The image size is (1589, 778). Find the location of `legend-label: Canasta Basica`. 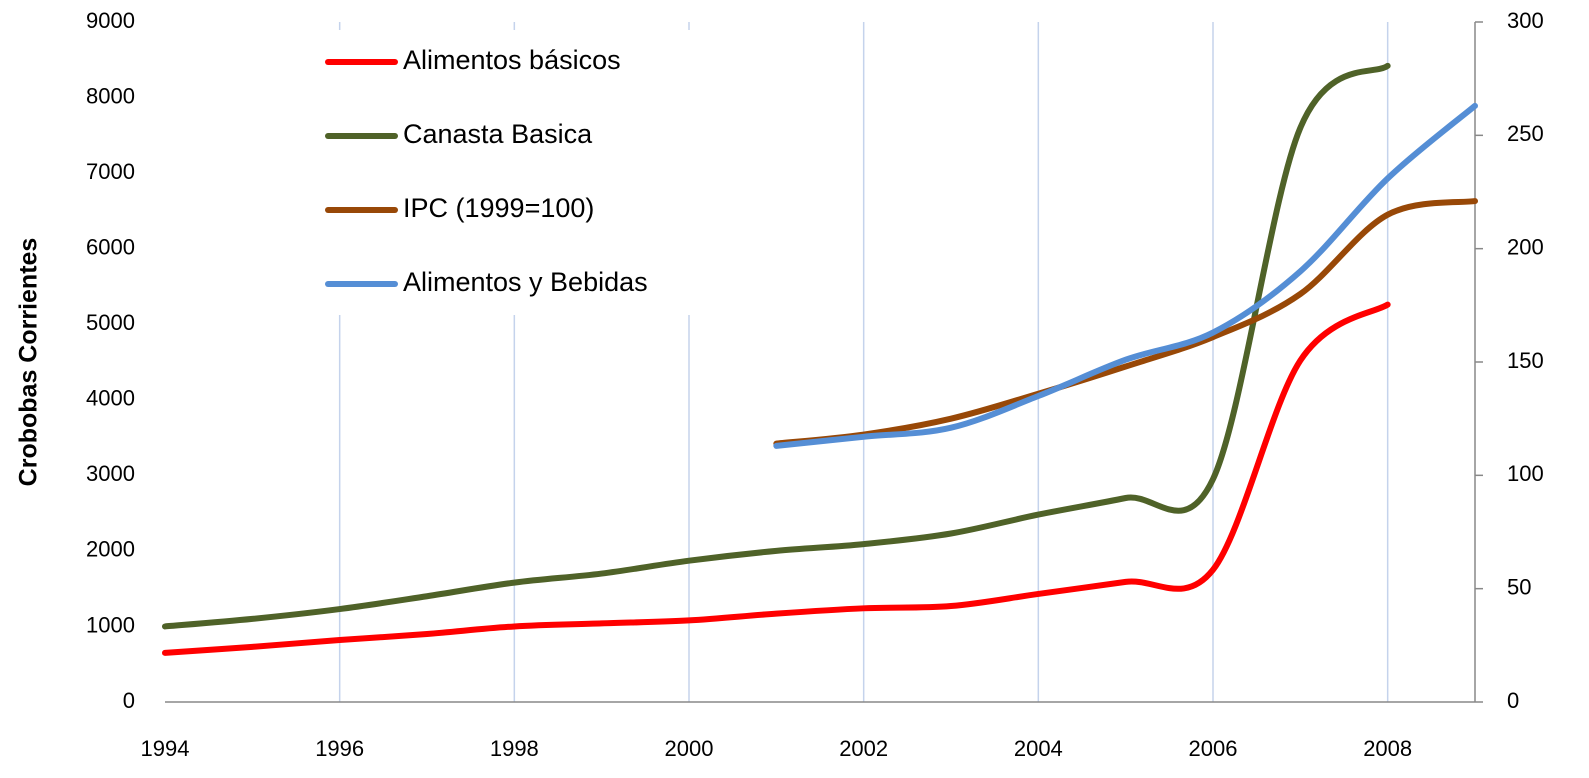

legend-label: Canasta Basica is located at coordinates (498, 134).